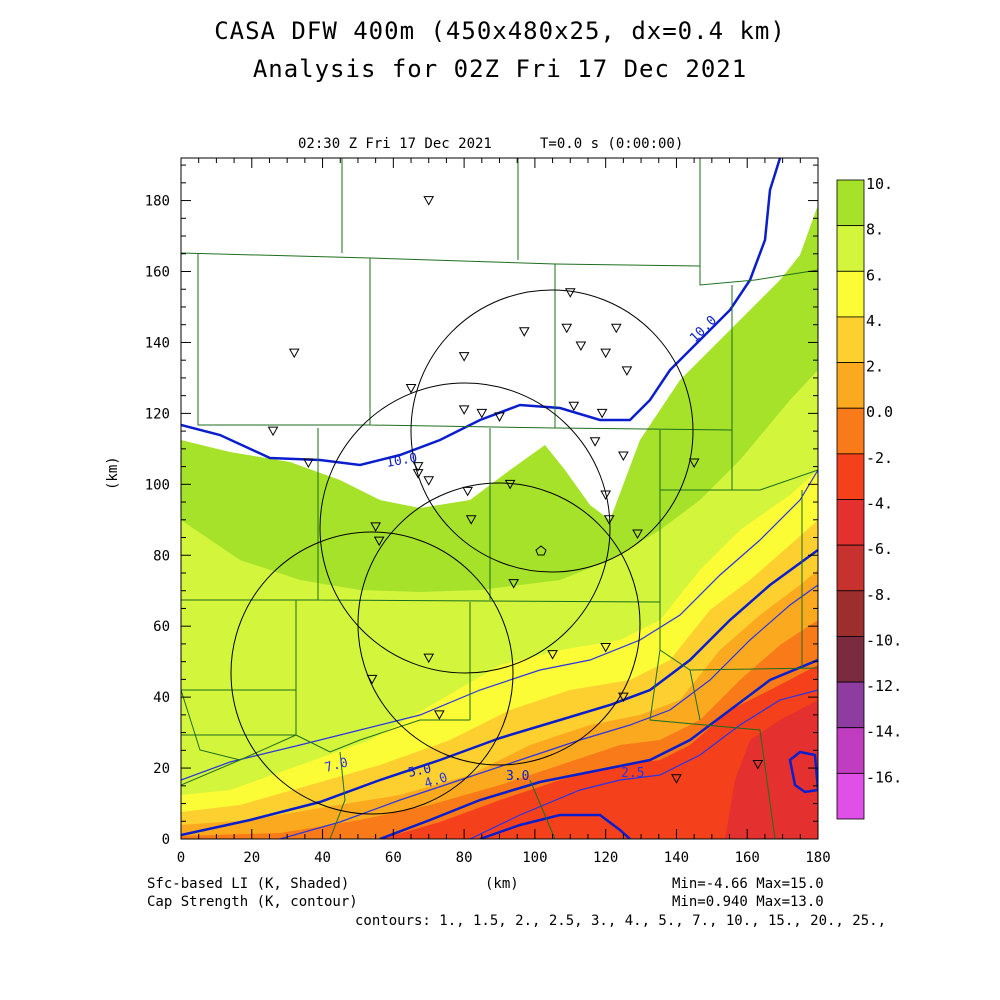  Describe the element at coordinates (157, 273) in the screenshot. I see `y-tick-label: 160` at that location.